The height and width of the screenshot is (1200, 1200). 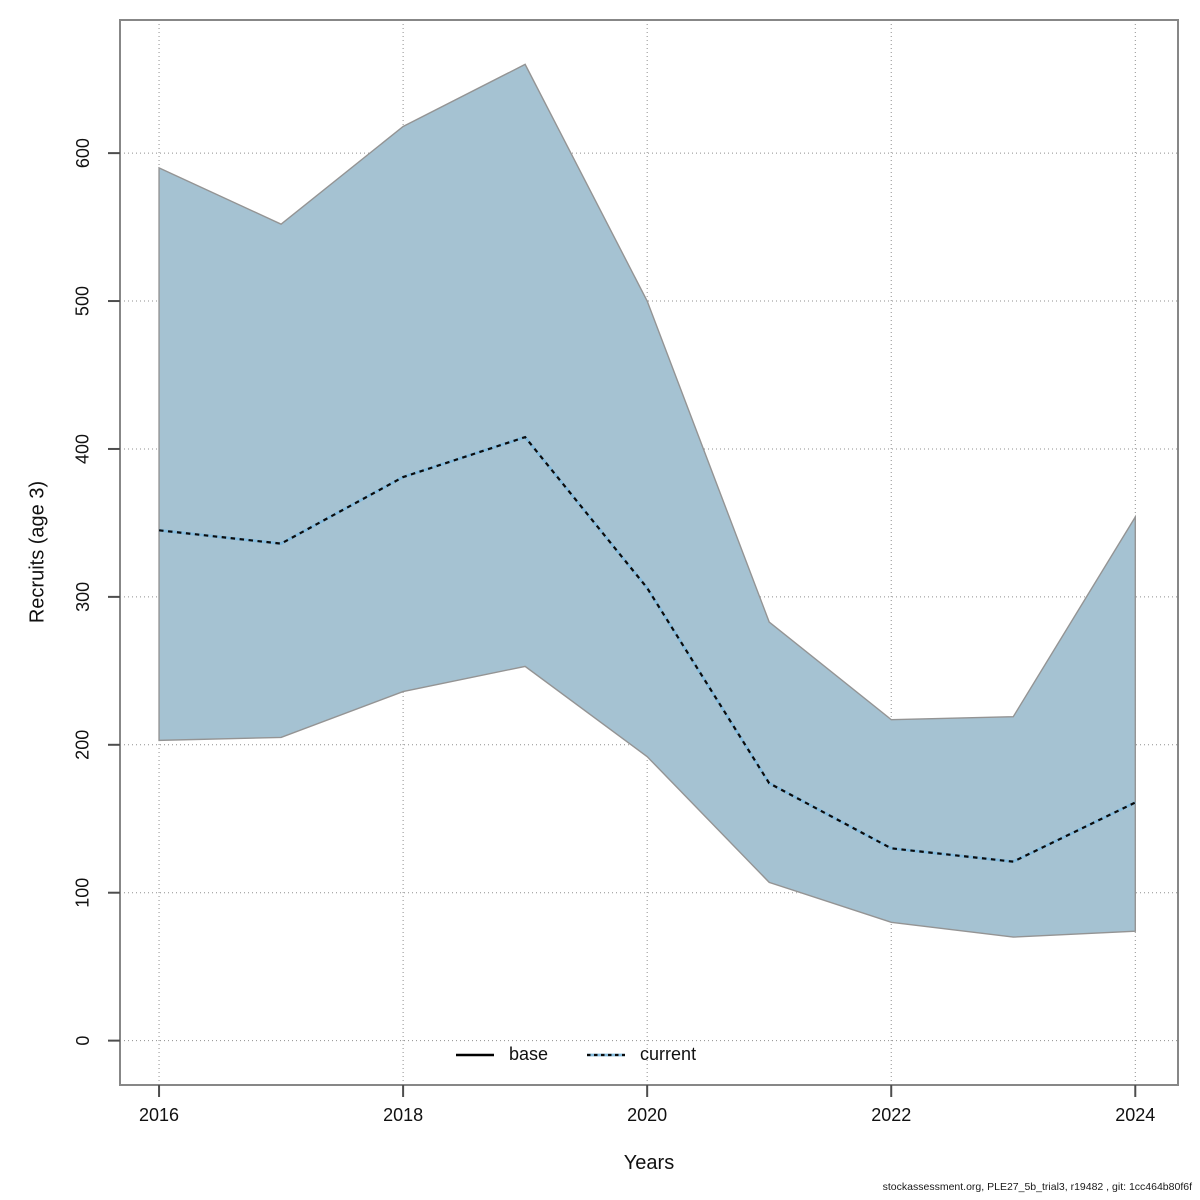 What do you see at coordinates (475, 1054) in the screenshot?
I see `base-line-swatch` at bounding box center [475, 1054].